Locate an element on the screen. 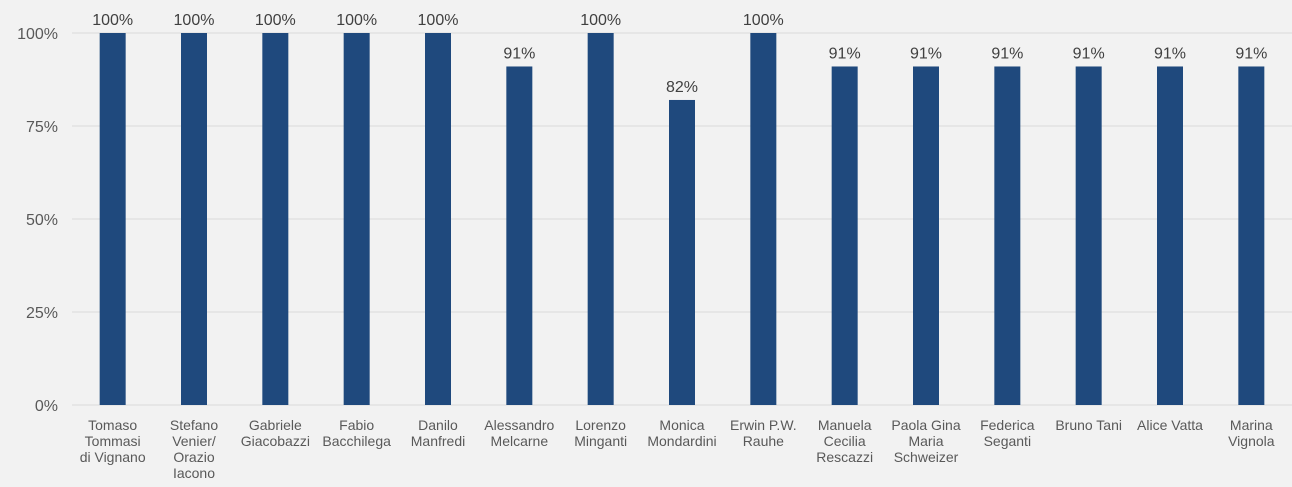  category-label-line: Manuela is located at coordinates (845, 425).